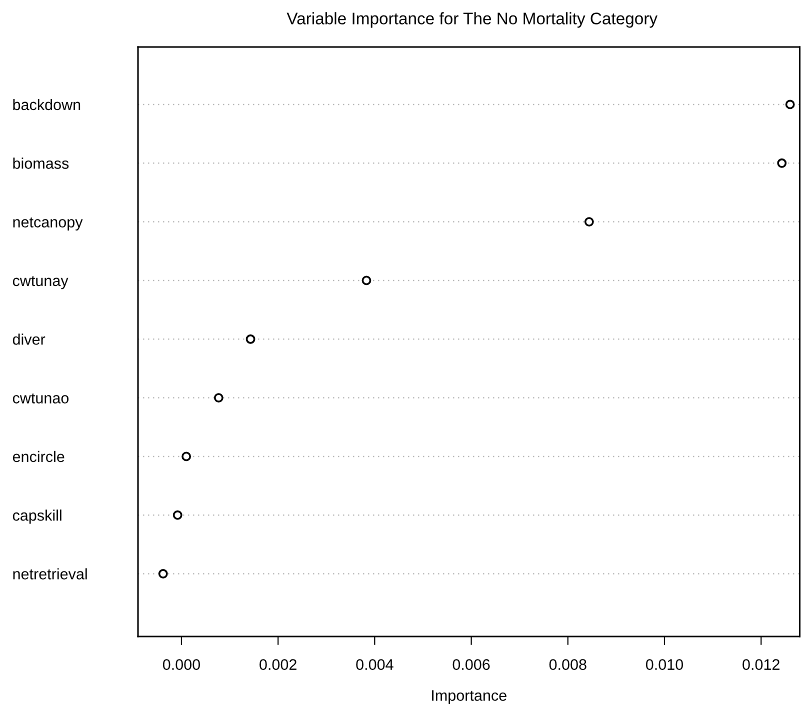 This screenshot has width=807, height=712. I want to click on x-tick-label: 0.008, so click(567, 664).